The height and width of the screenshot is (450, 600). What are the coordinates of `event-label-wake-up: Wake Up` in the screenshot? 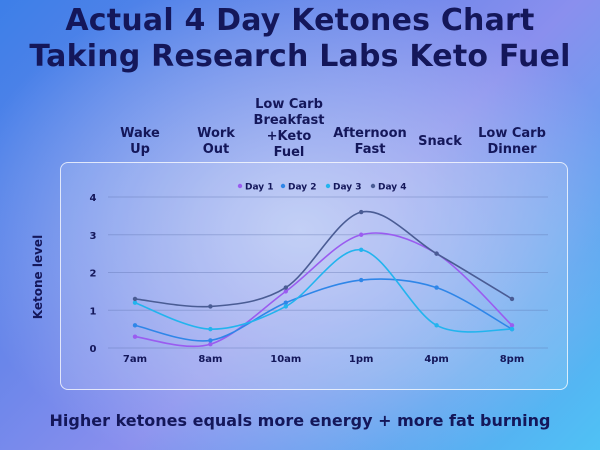 It's located at (140, 141).